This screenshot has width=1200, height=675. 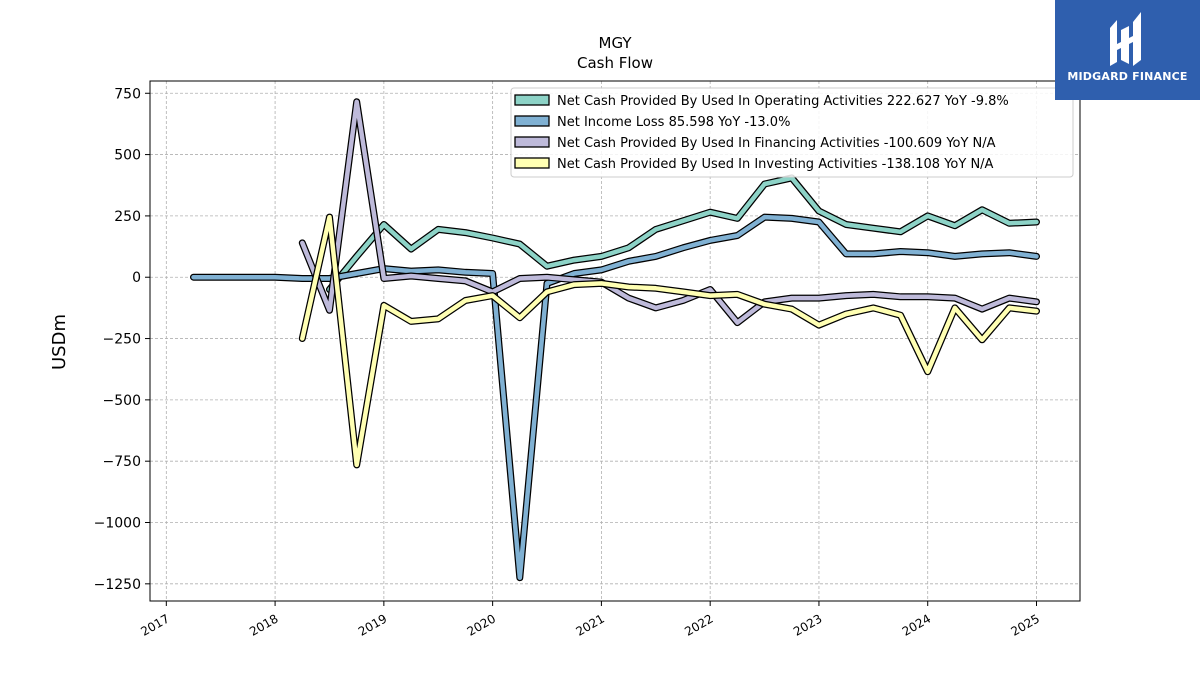 I want to click on y-tick-label: 0, so click(x=136, y=278).